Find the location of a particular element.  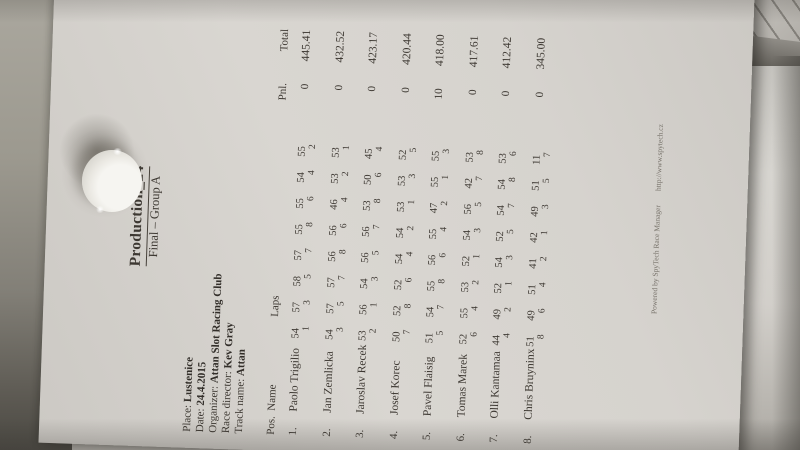

lap-cell: 54 7 is located at coordinates (436, 305).